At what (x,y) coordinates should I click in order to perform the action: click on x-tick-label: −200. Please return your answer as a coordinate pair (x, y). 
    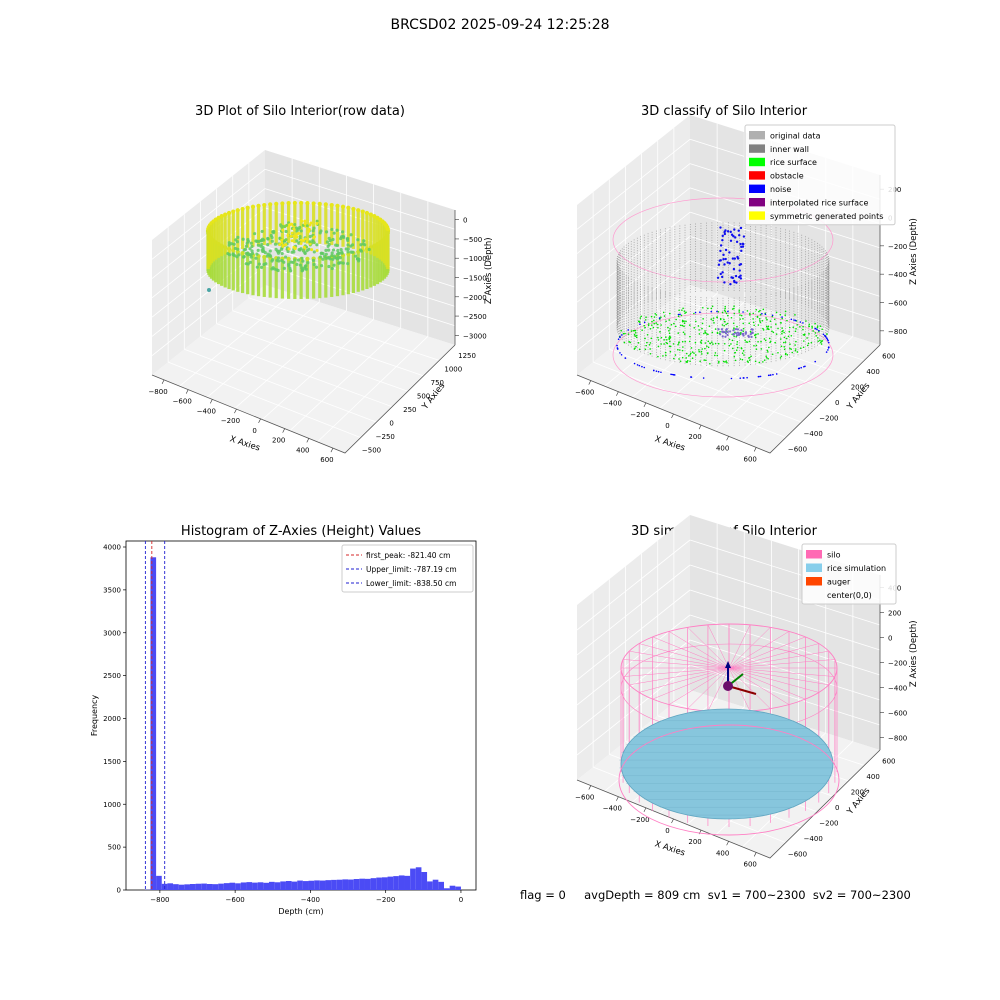
    Looking at the image, I should click on (639, 820).